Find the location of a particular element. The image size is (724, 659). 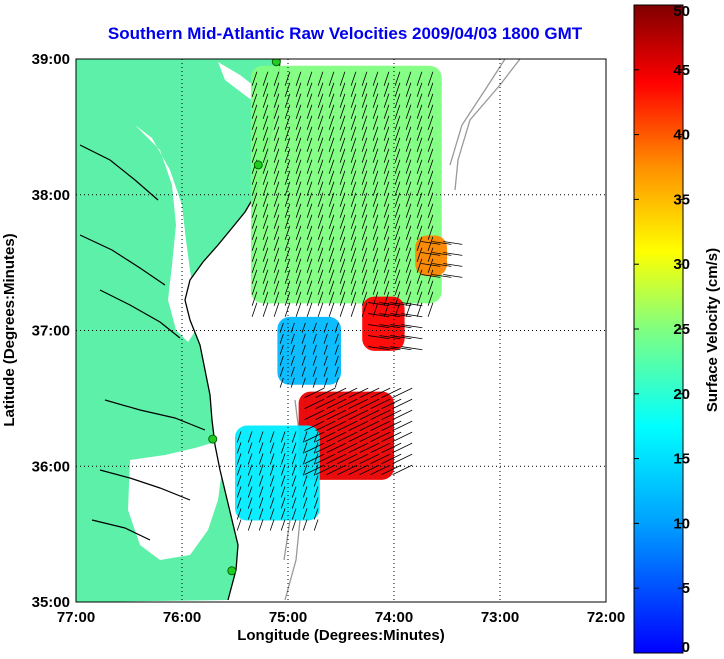

radar-stations is located at coordinates (244, 317).